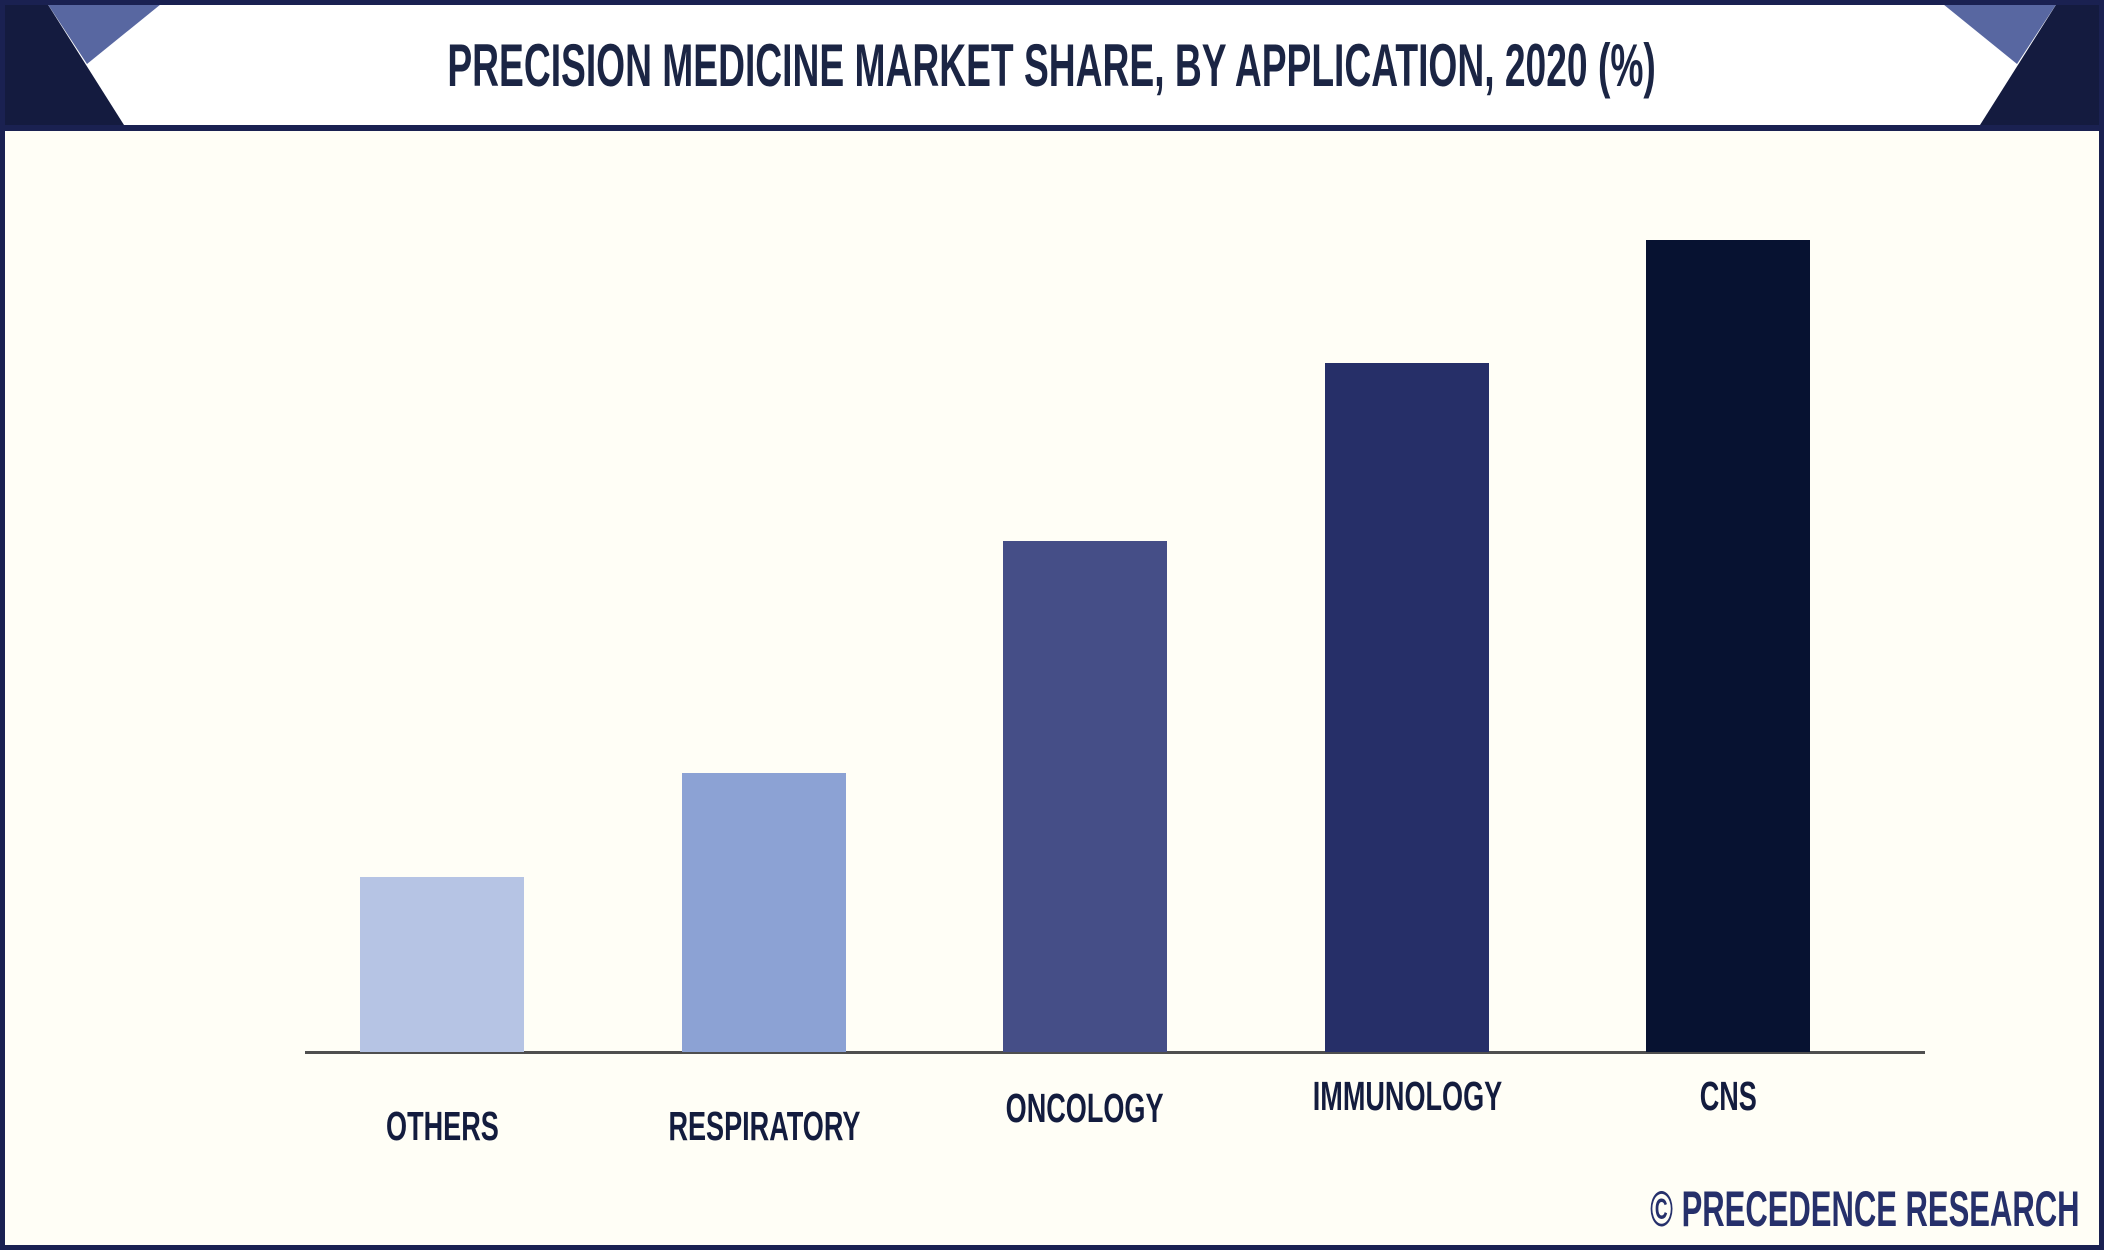  I want to click on bar-label-cns: CNS, so click(1728, 1096).